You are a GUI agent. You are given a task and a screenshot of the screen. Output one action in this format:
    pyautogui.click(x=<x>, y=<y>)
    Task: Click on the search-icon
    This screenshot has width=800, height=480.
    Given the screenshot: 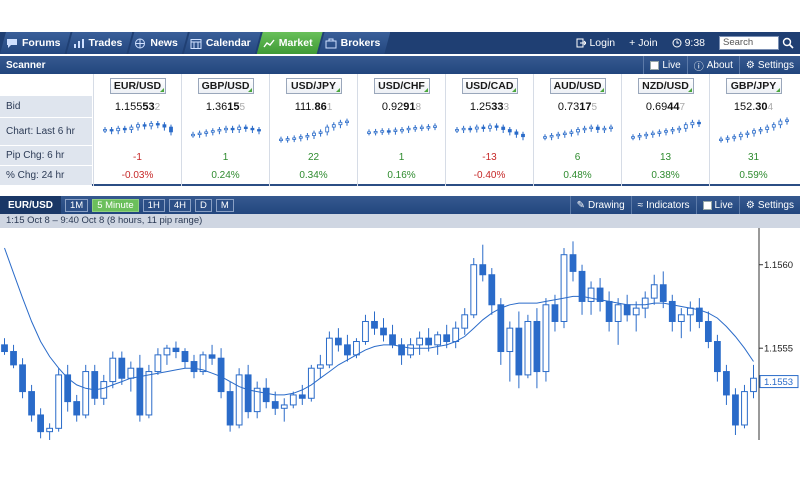 What is the action you would take?
    pyautogui.click(x=788, y=43)
    